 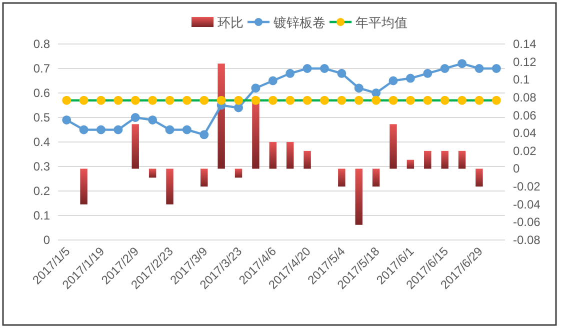 I want to click on y2-tick-label: -0.02, so click(x=527, y=187).